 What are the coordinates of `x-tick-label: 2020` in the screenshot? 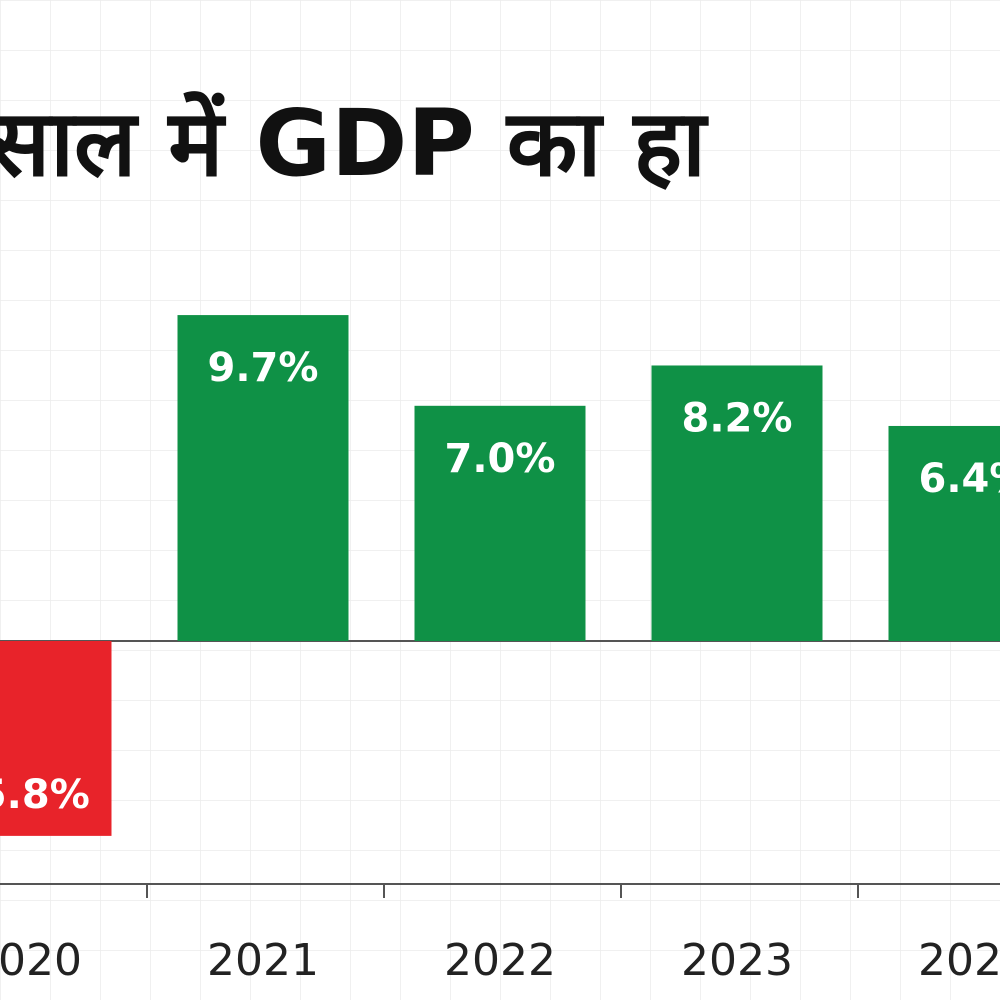 It's located at (41, 960).